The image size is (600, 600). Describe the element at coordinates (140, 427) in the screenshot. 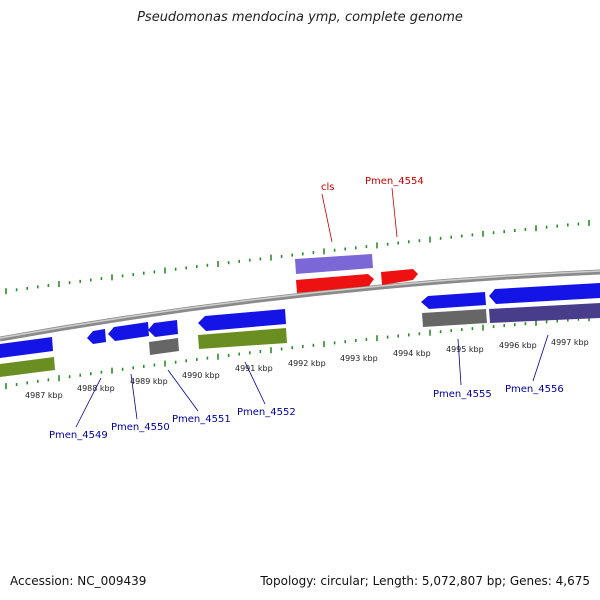

I see `gene-label-pmen-4550: Pmen_4550` at that location.